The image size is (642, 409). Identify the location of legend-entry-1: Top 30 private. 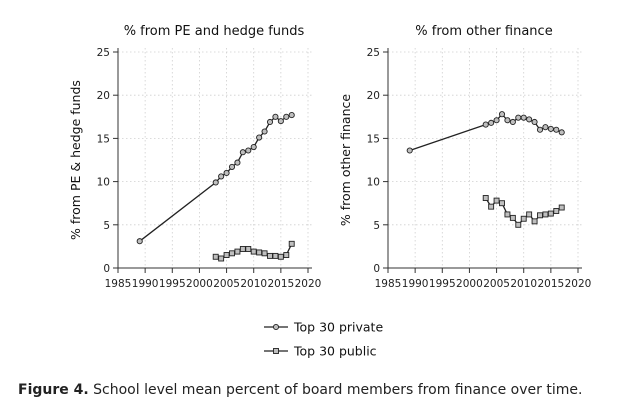
(323, 327).